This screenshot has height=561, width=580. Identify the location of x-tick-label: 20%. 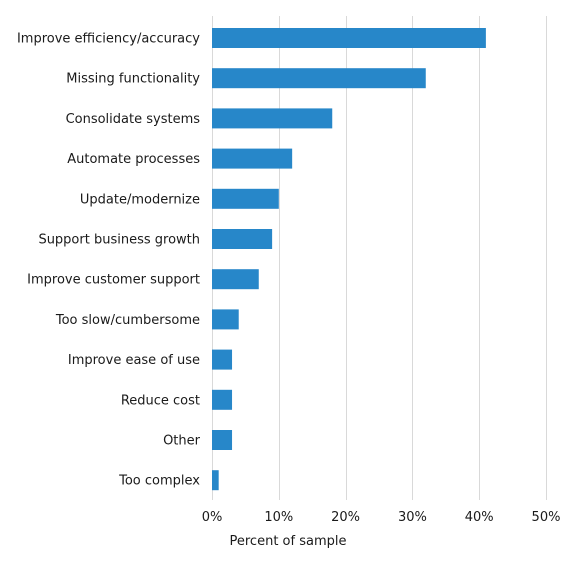
(345, 517).